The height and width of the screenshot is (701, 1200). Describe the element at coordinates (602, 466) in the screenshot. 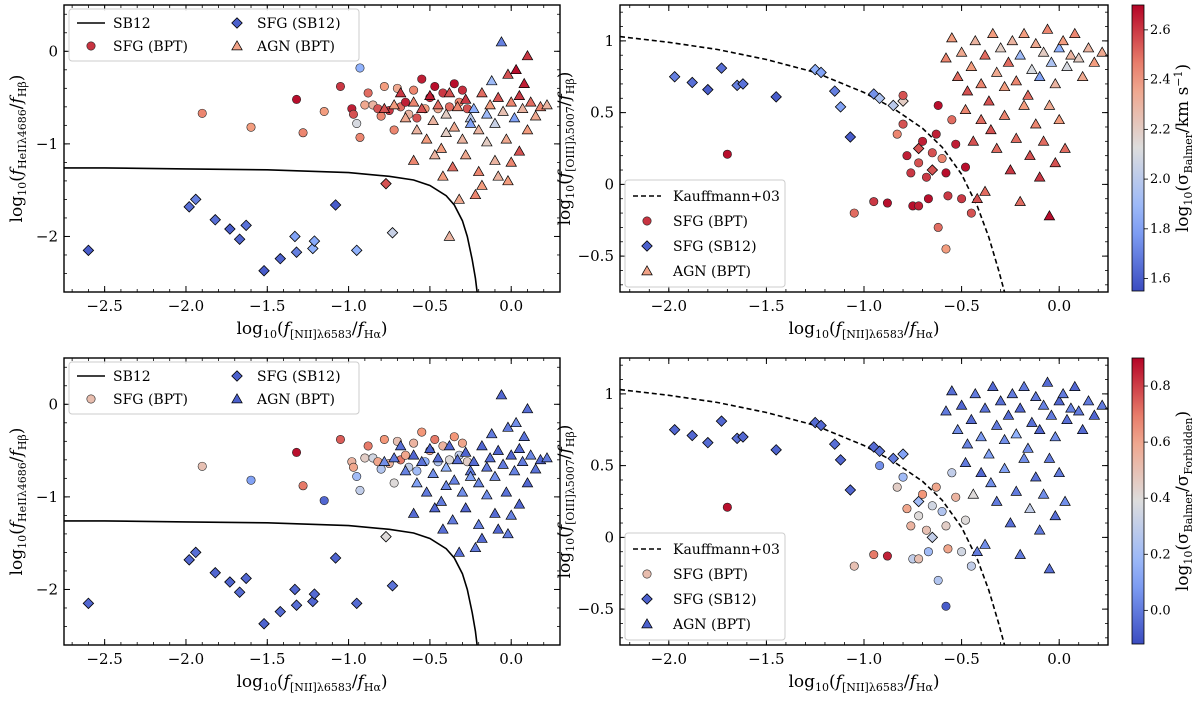

I see `y-tick-label: 0.5` at that location.